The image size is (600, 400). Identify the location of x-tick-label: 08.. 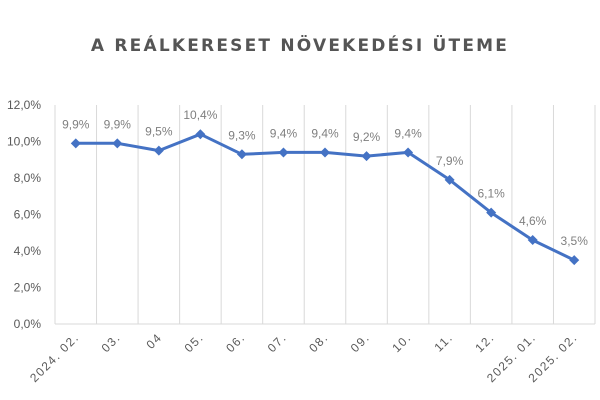
(318, 342).